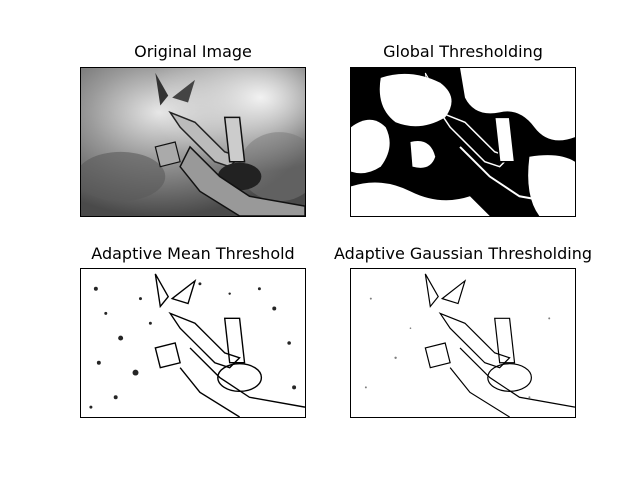  I want to click on panel-title-original: Original Image, so click(193, 51).